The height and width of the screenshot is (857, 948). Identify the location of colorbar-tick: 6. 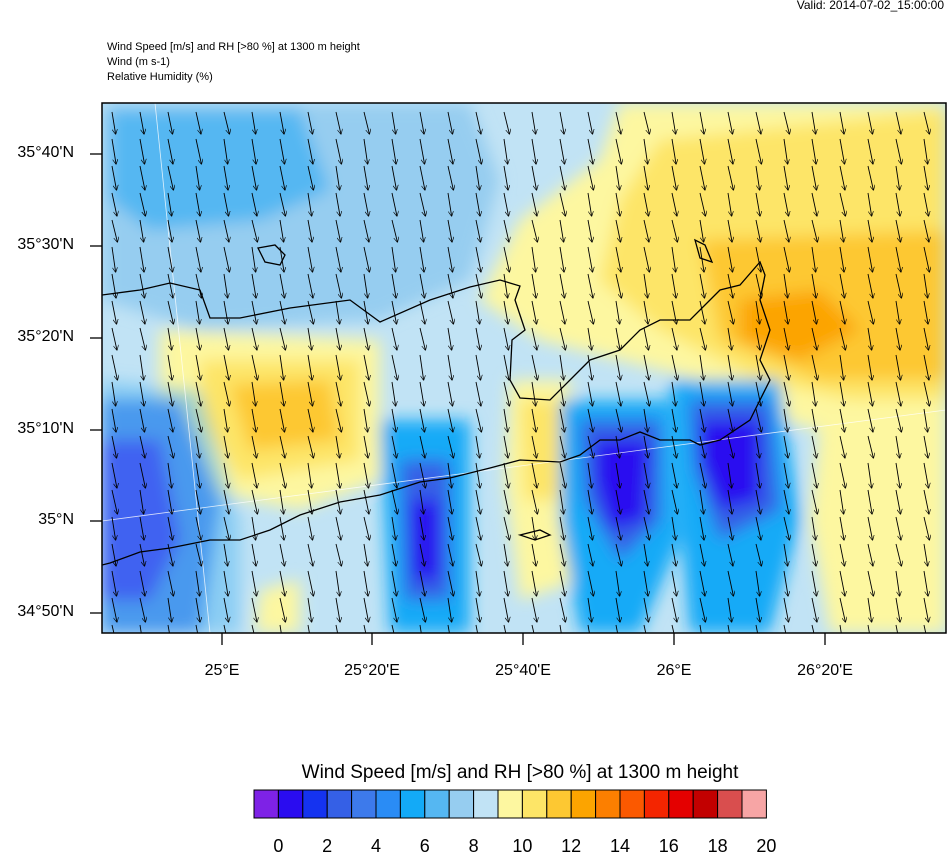
(424, 846).